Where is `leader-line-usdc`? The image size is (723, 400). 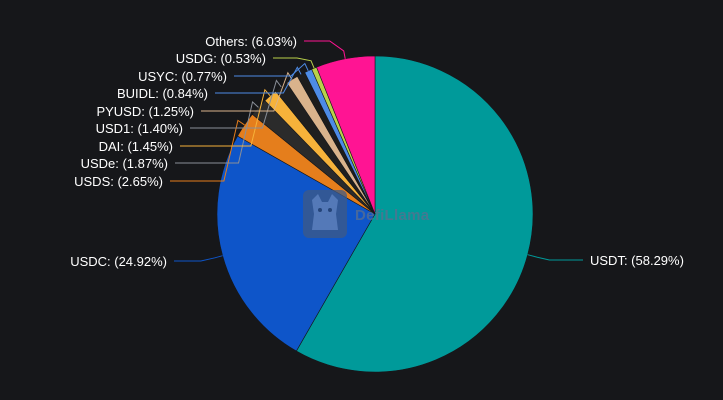
leader-line-usdc is located at coordinates (198, 258).